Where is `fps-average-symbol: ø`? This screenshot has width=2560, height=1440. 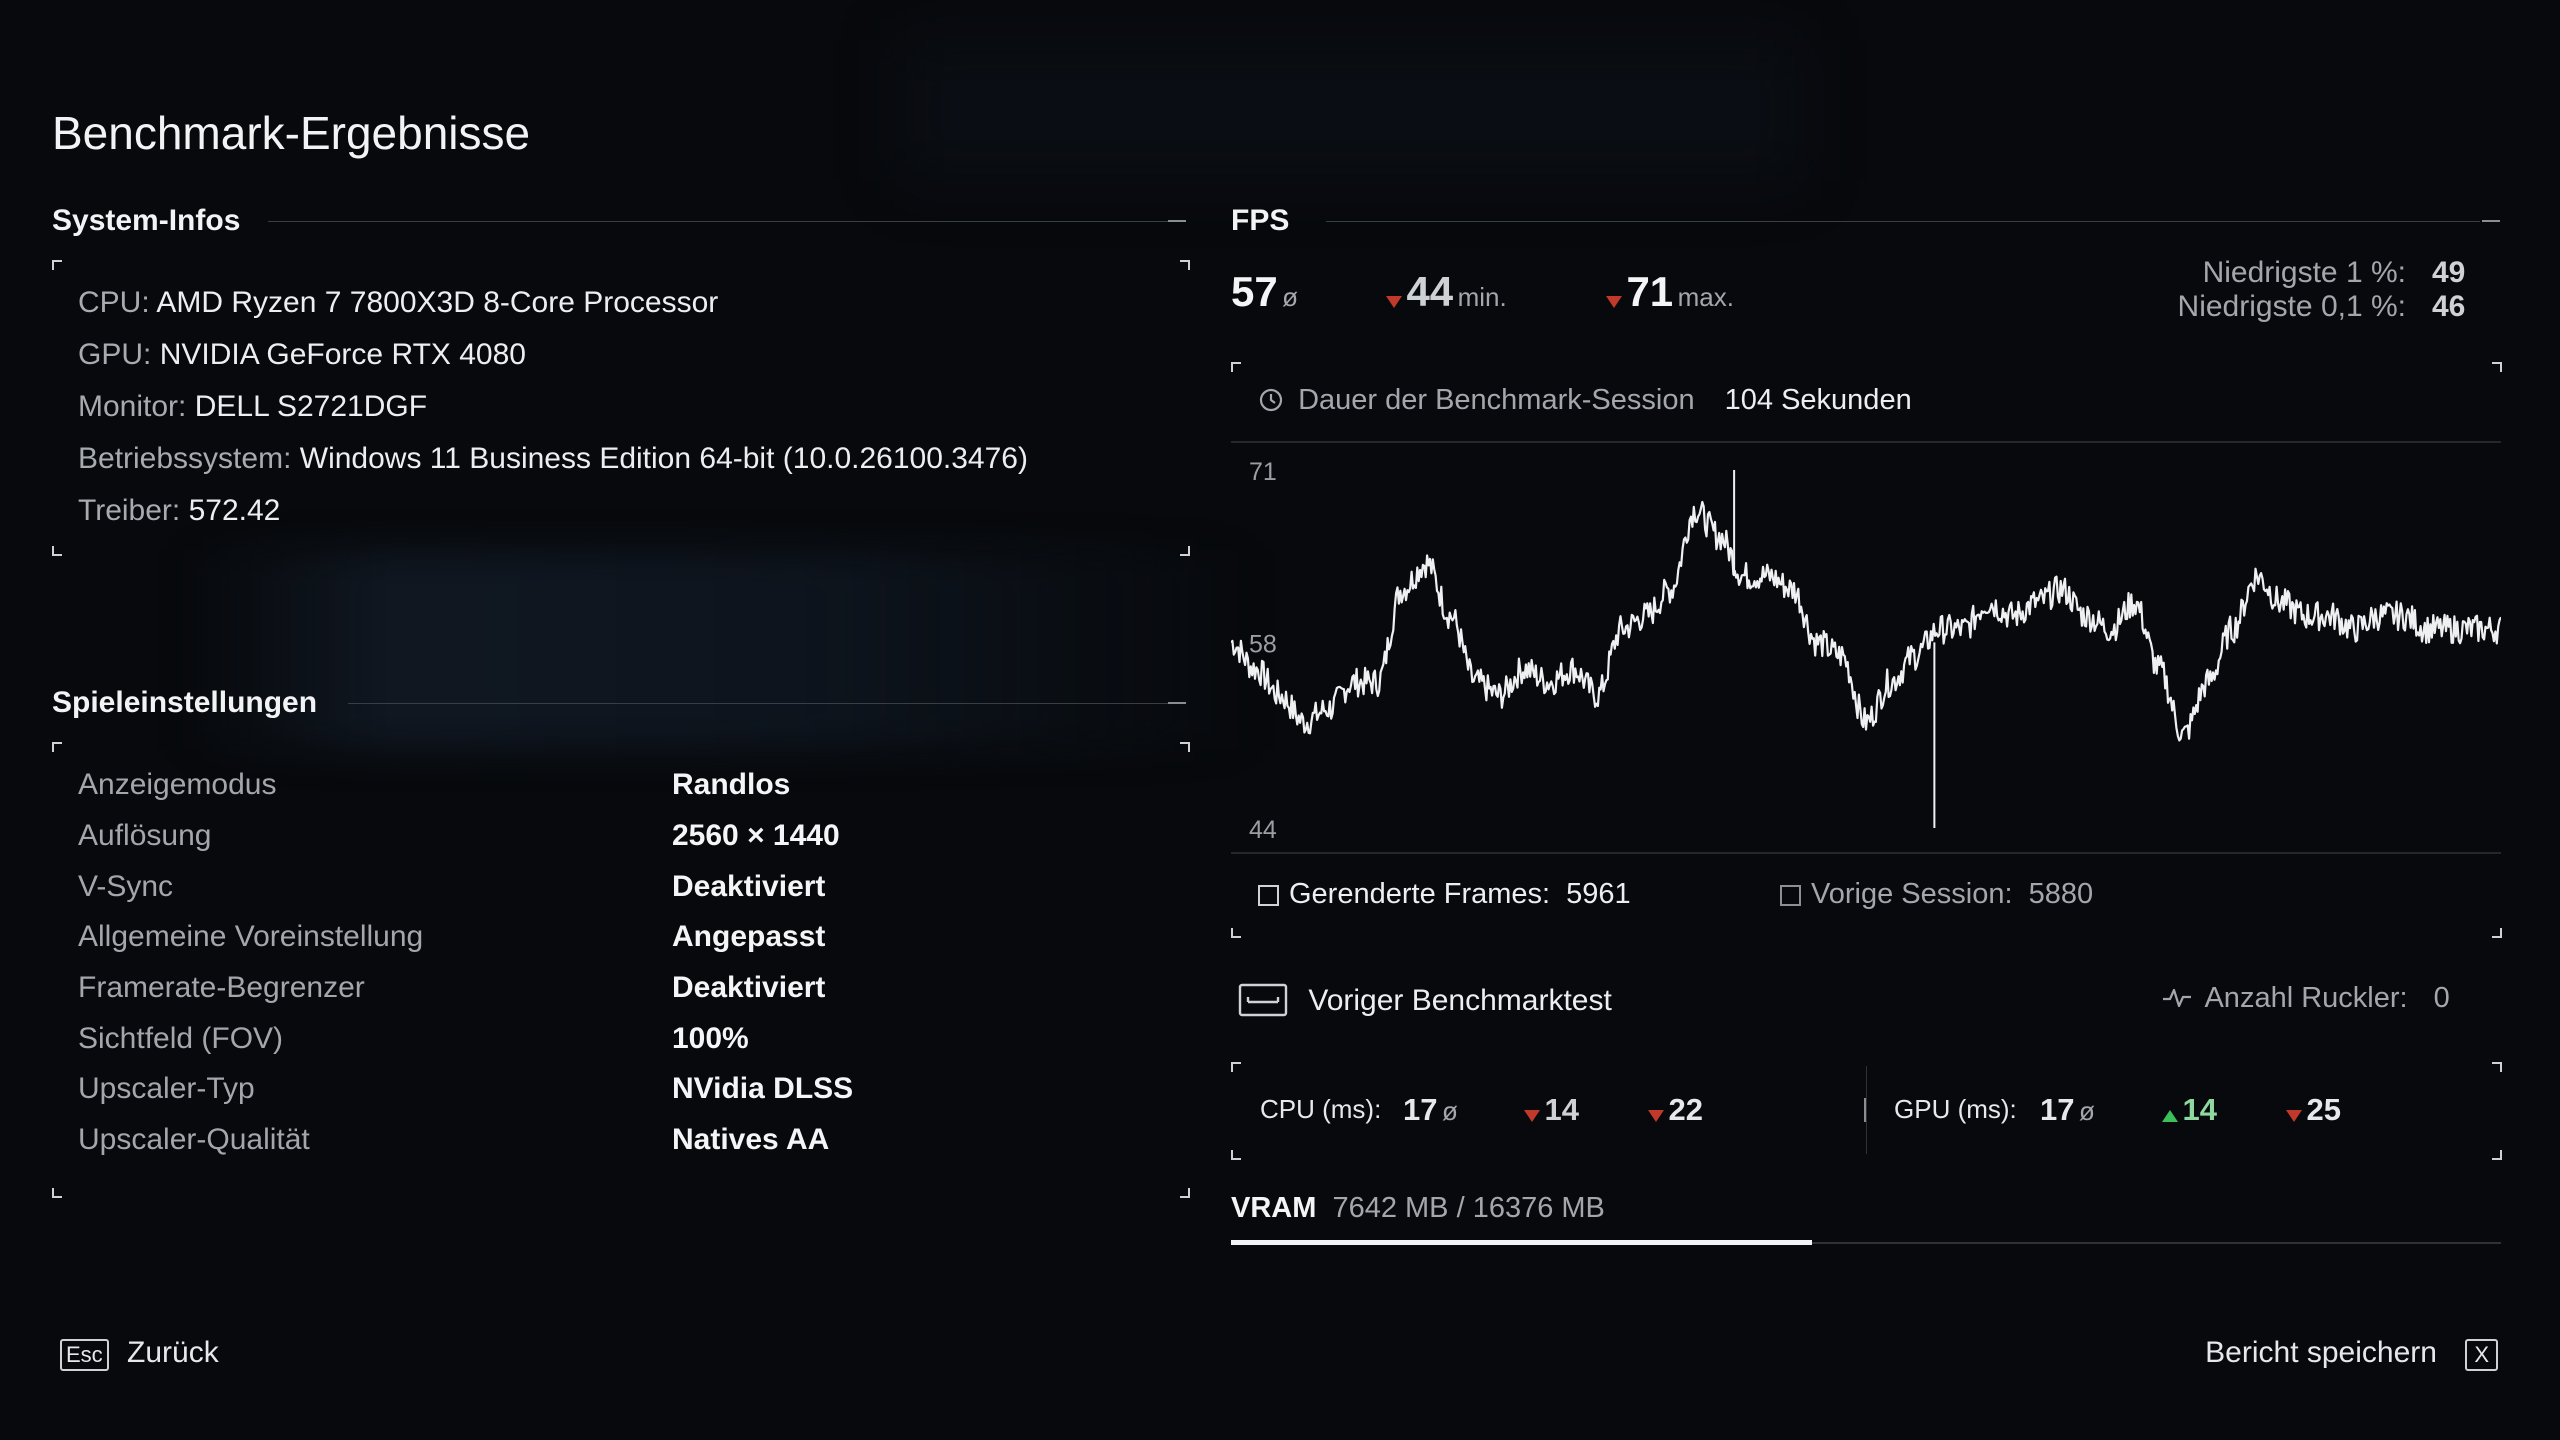
fps-average-symbol: ø is located at coordinates (1290, 297).